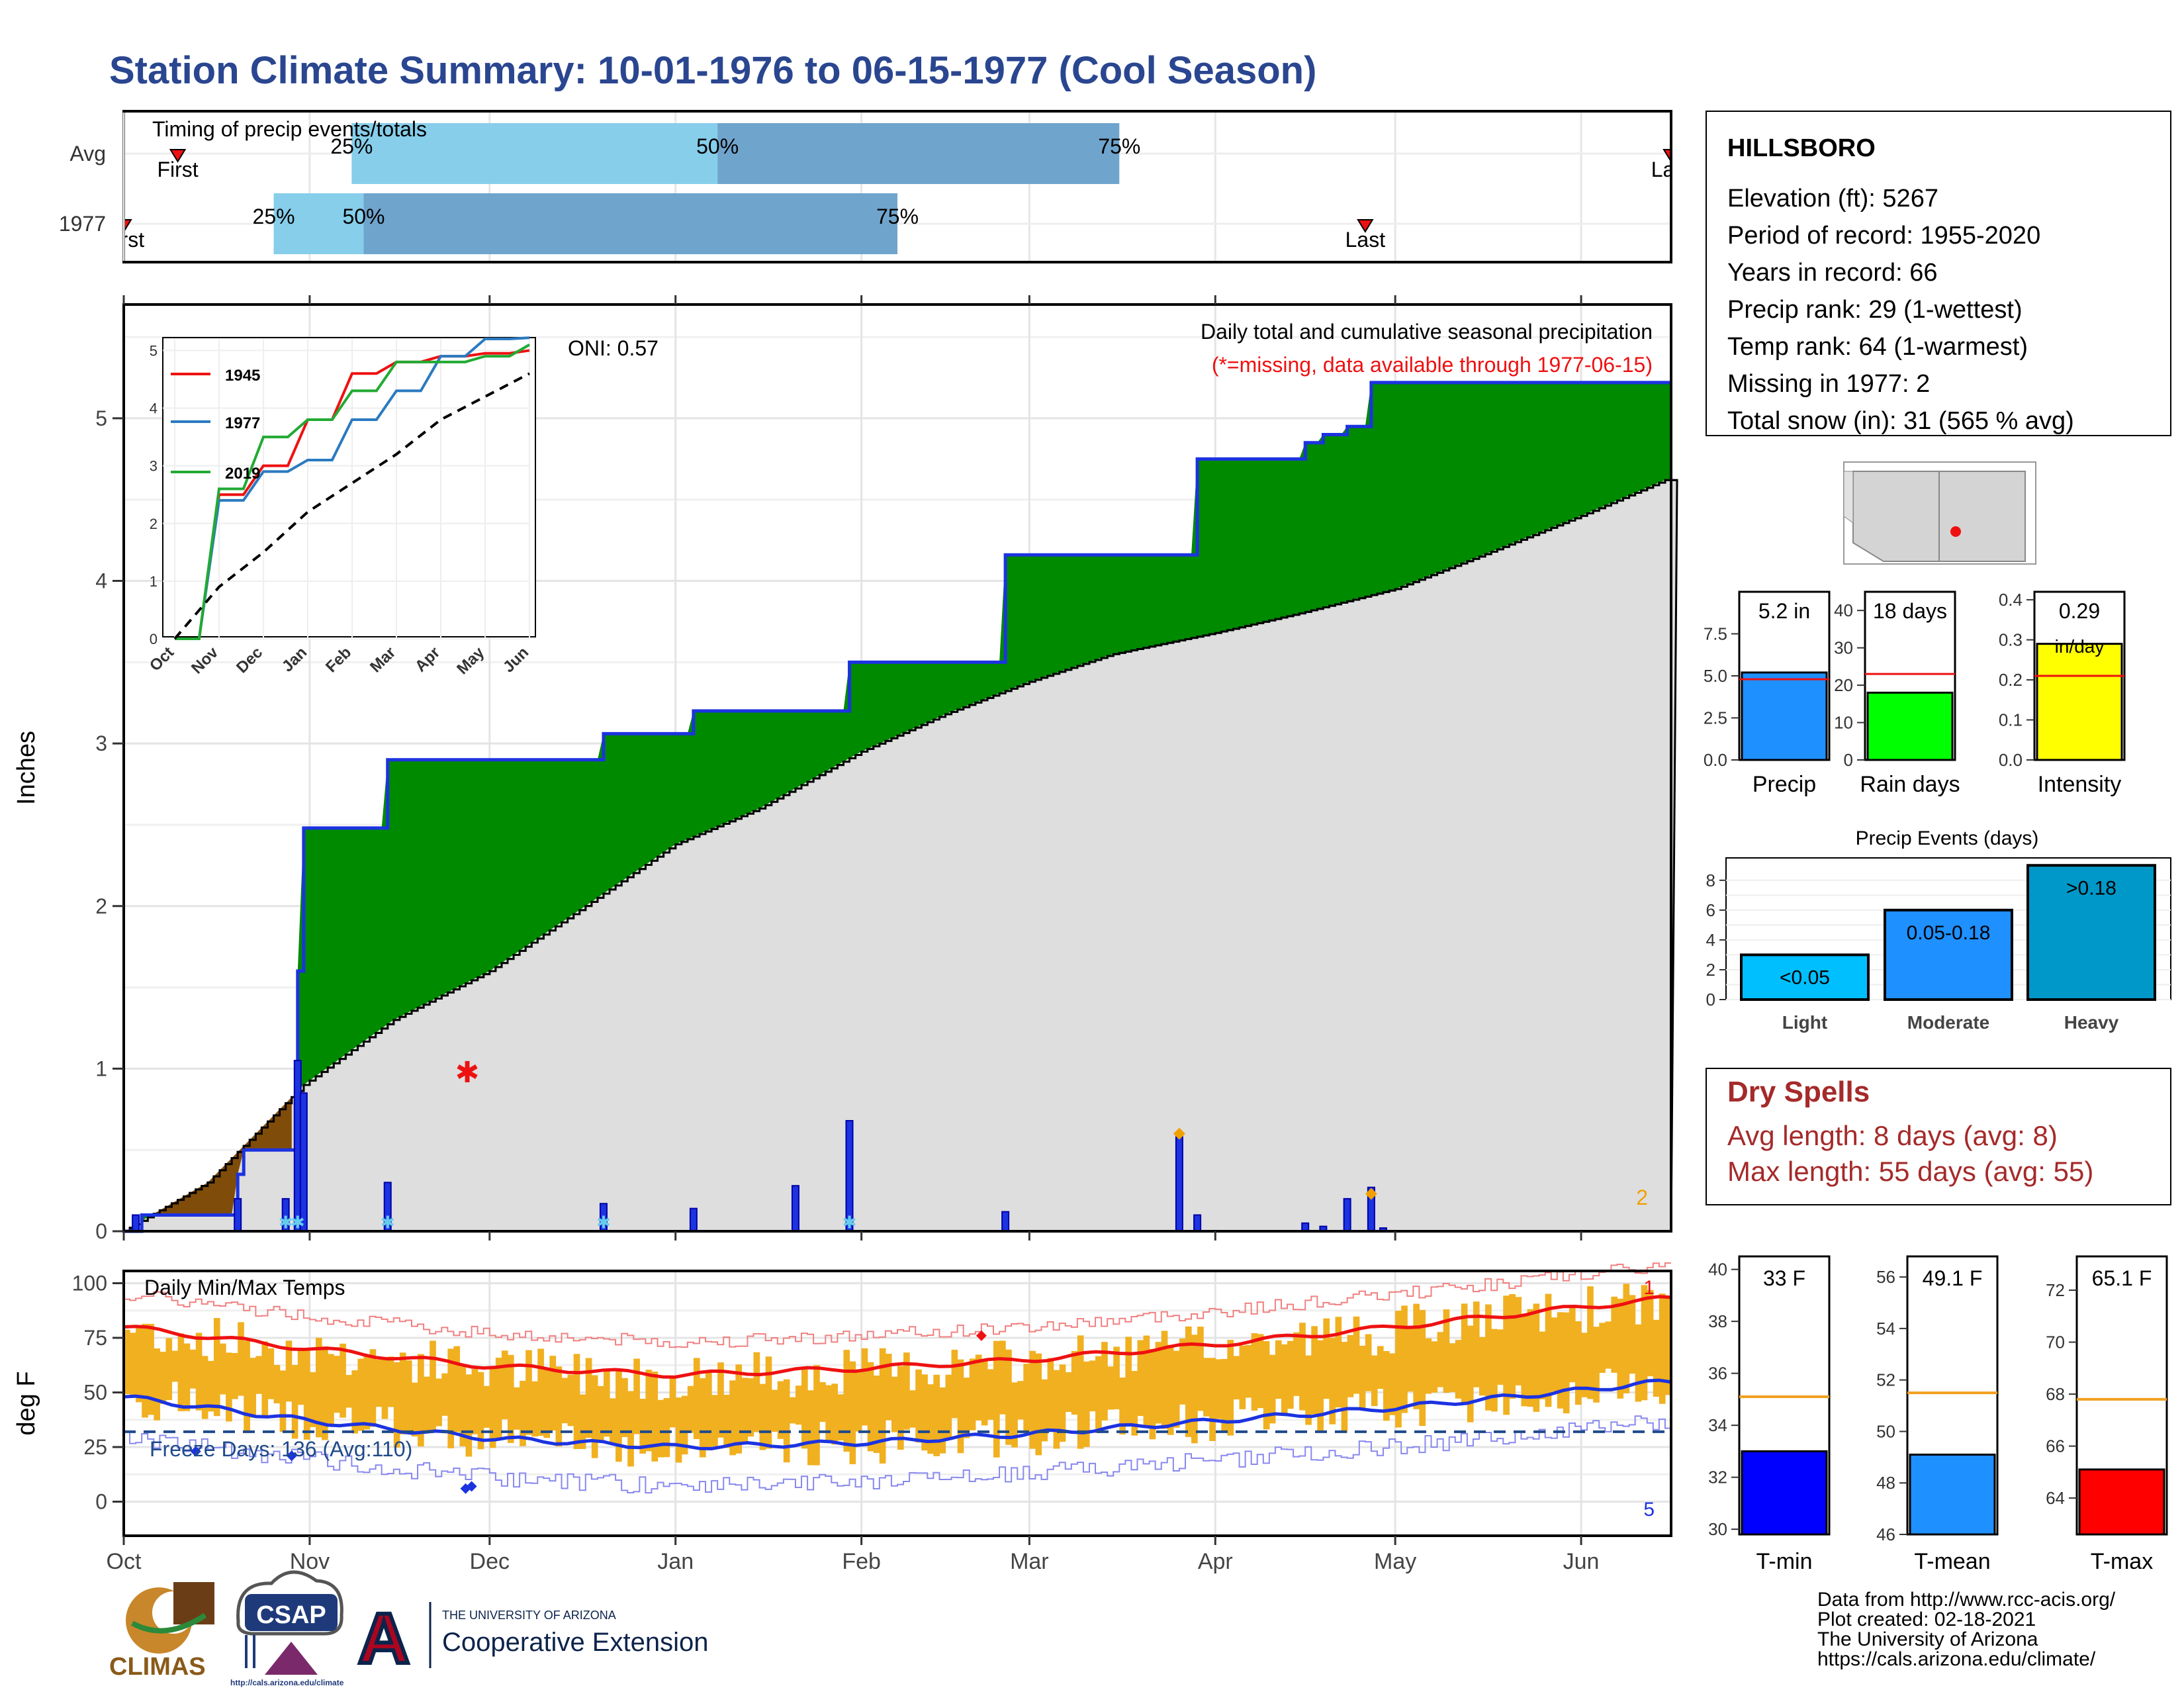  I want to click on summary-ytick-label: 10, so click(1843, 723).